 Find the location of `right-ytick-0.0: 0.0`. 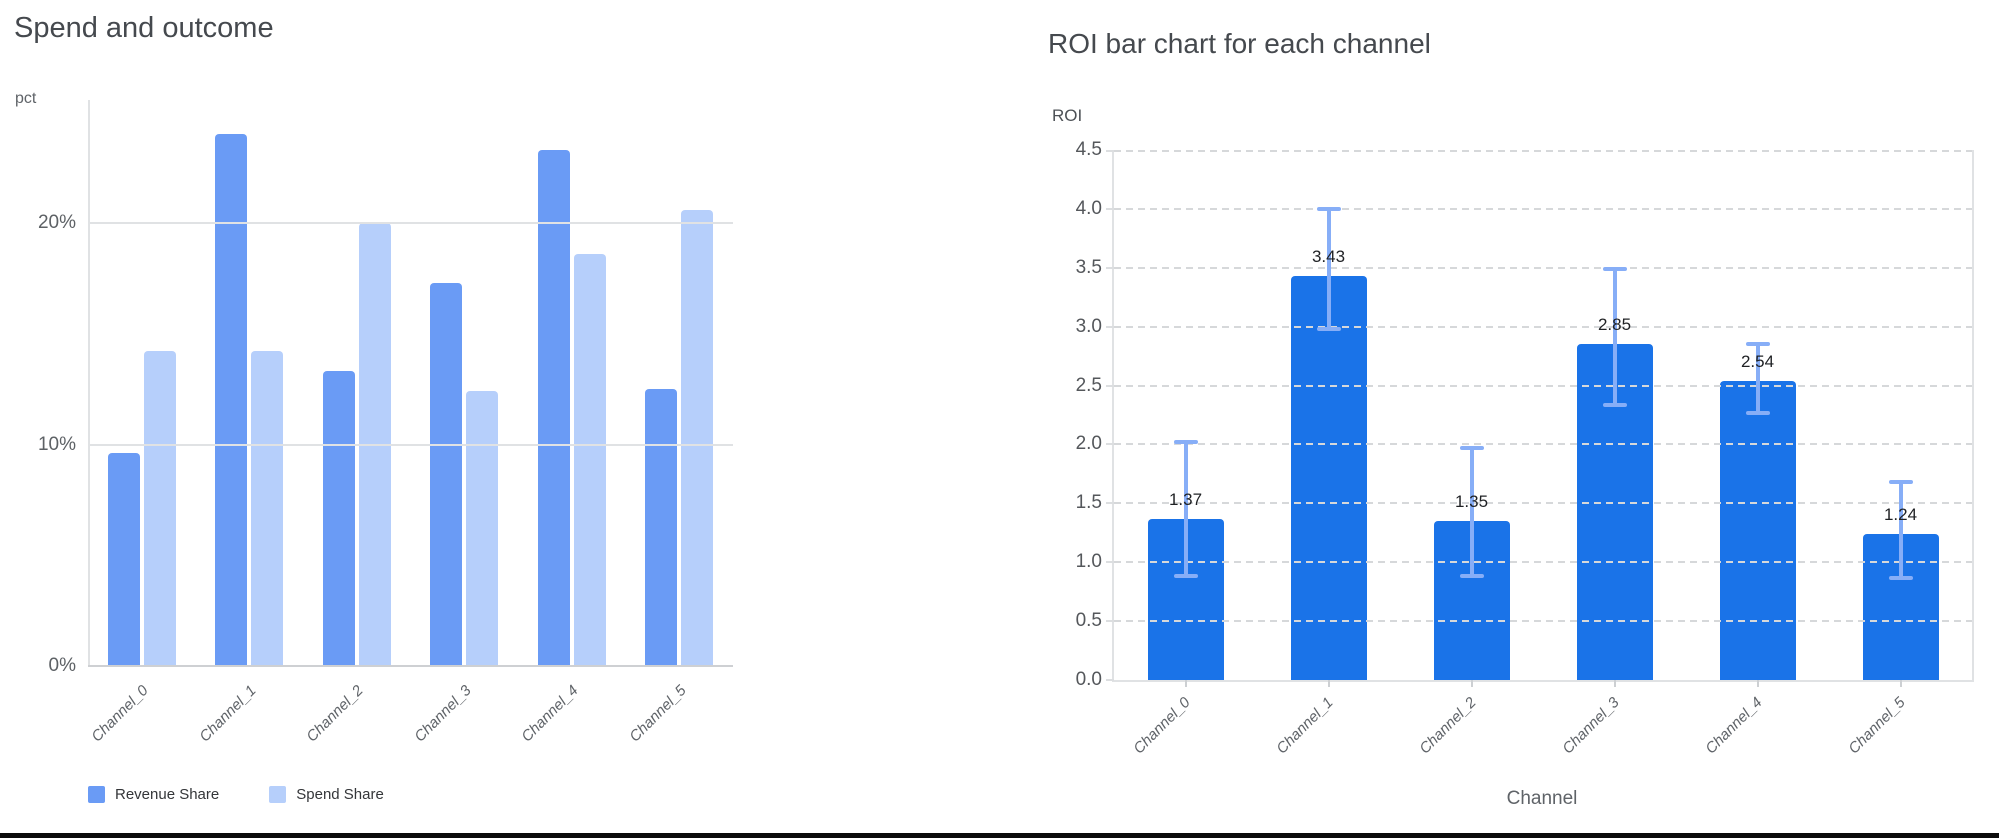

right-ytick-0.0: 0.0 is located at coordinates (1088, 679).